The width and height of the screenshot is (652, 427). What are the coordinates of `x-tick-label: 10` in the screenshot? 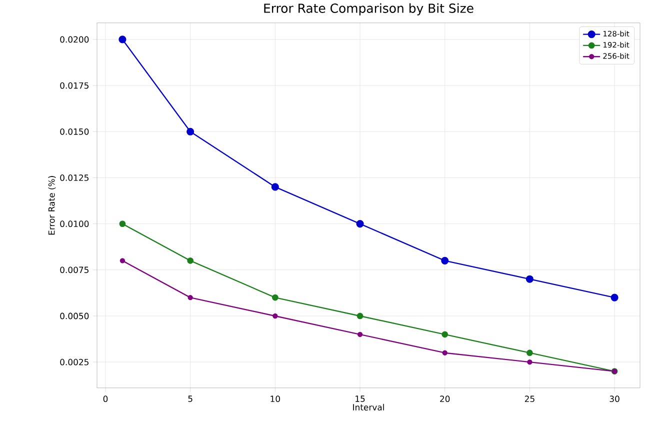 It's located at (275, 399).